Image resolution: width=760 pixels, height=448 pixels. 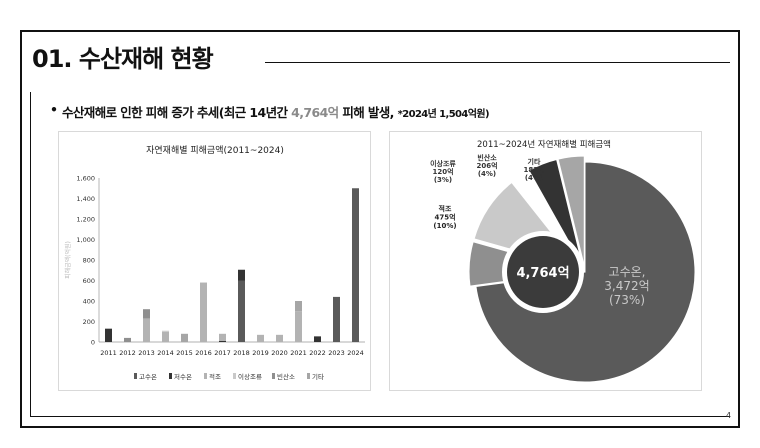 I want to click on x-tick-label: 2013, so click(x=146, y=353).